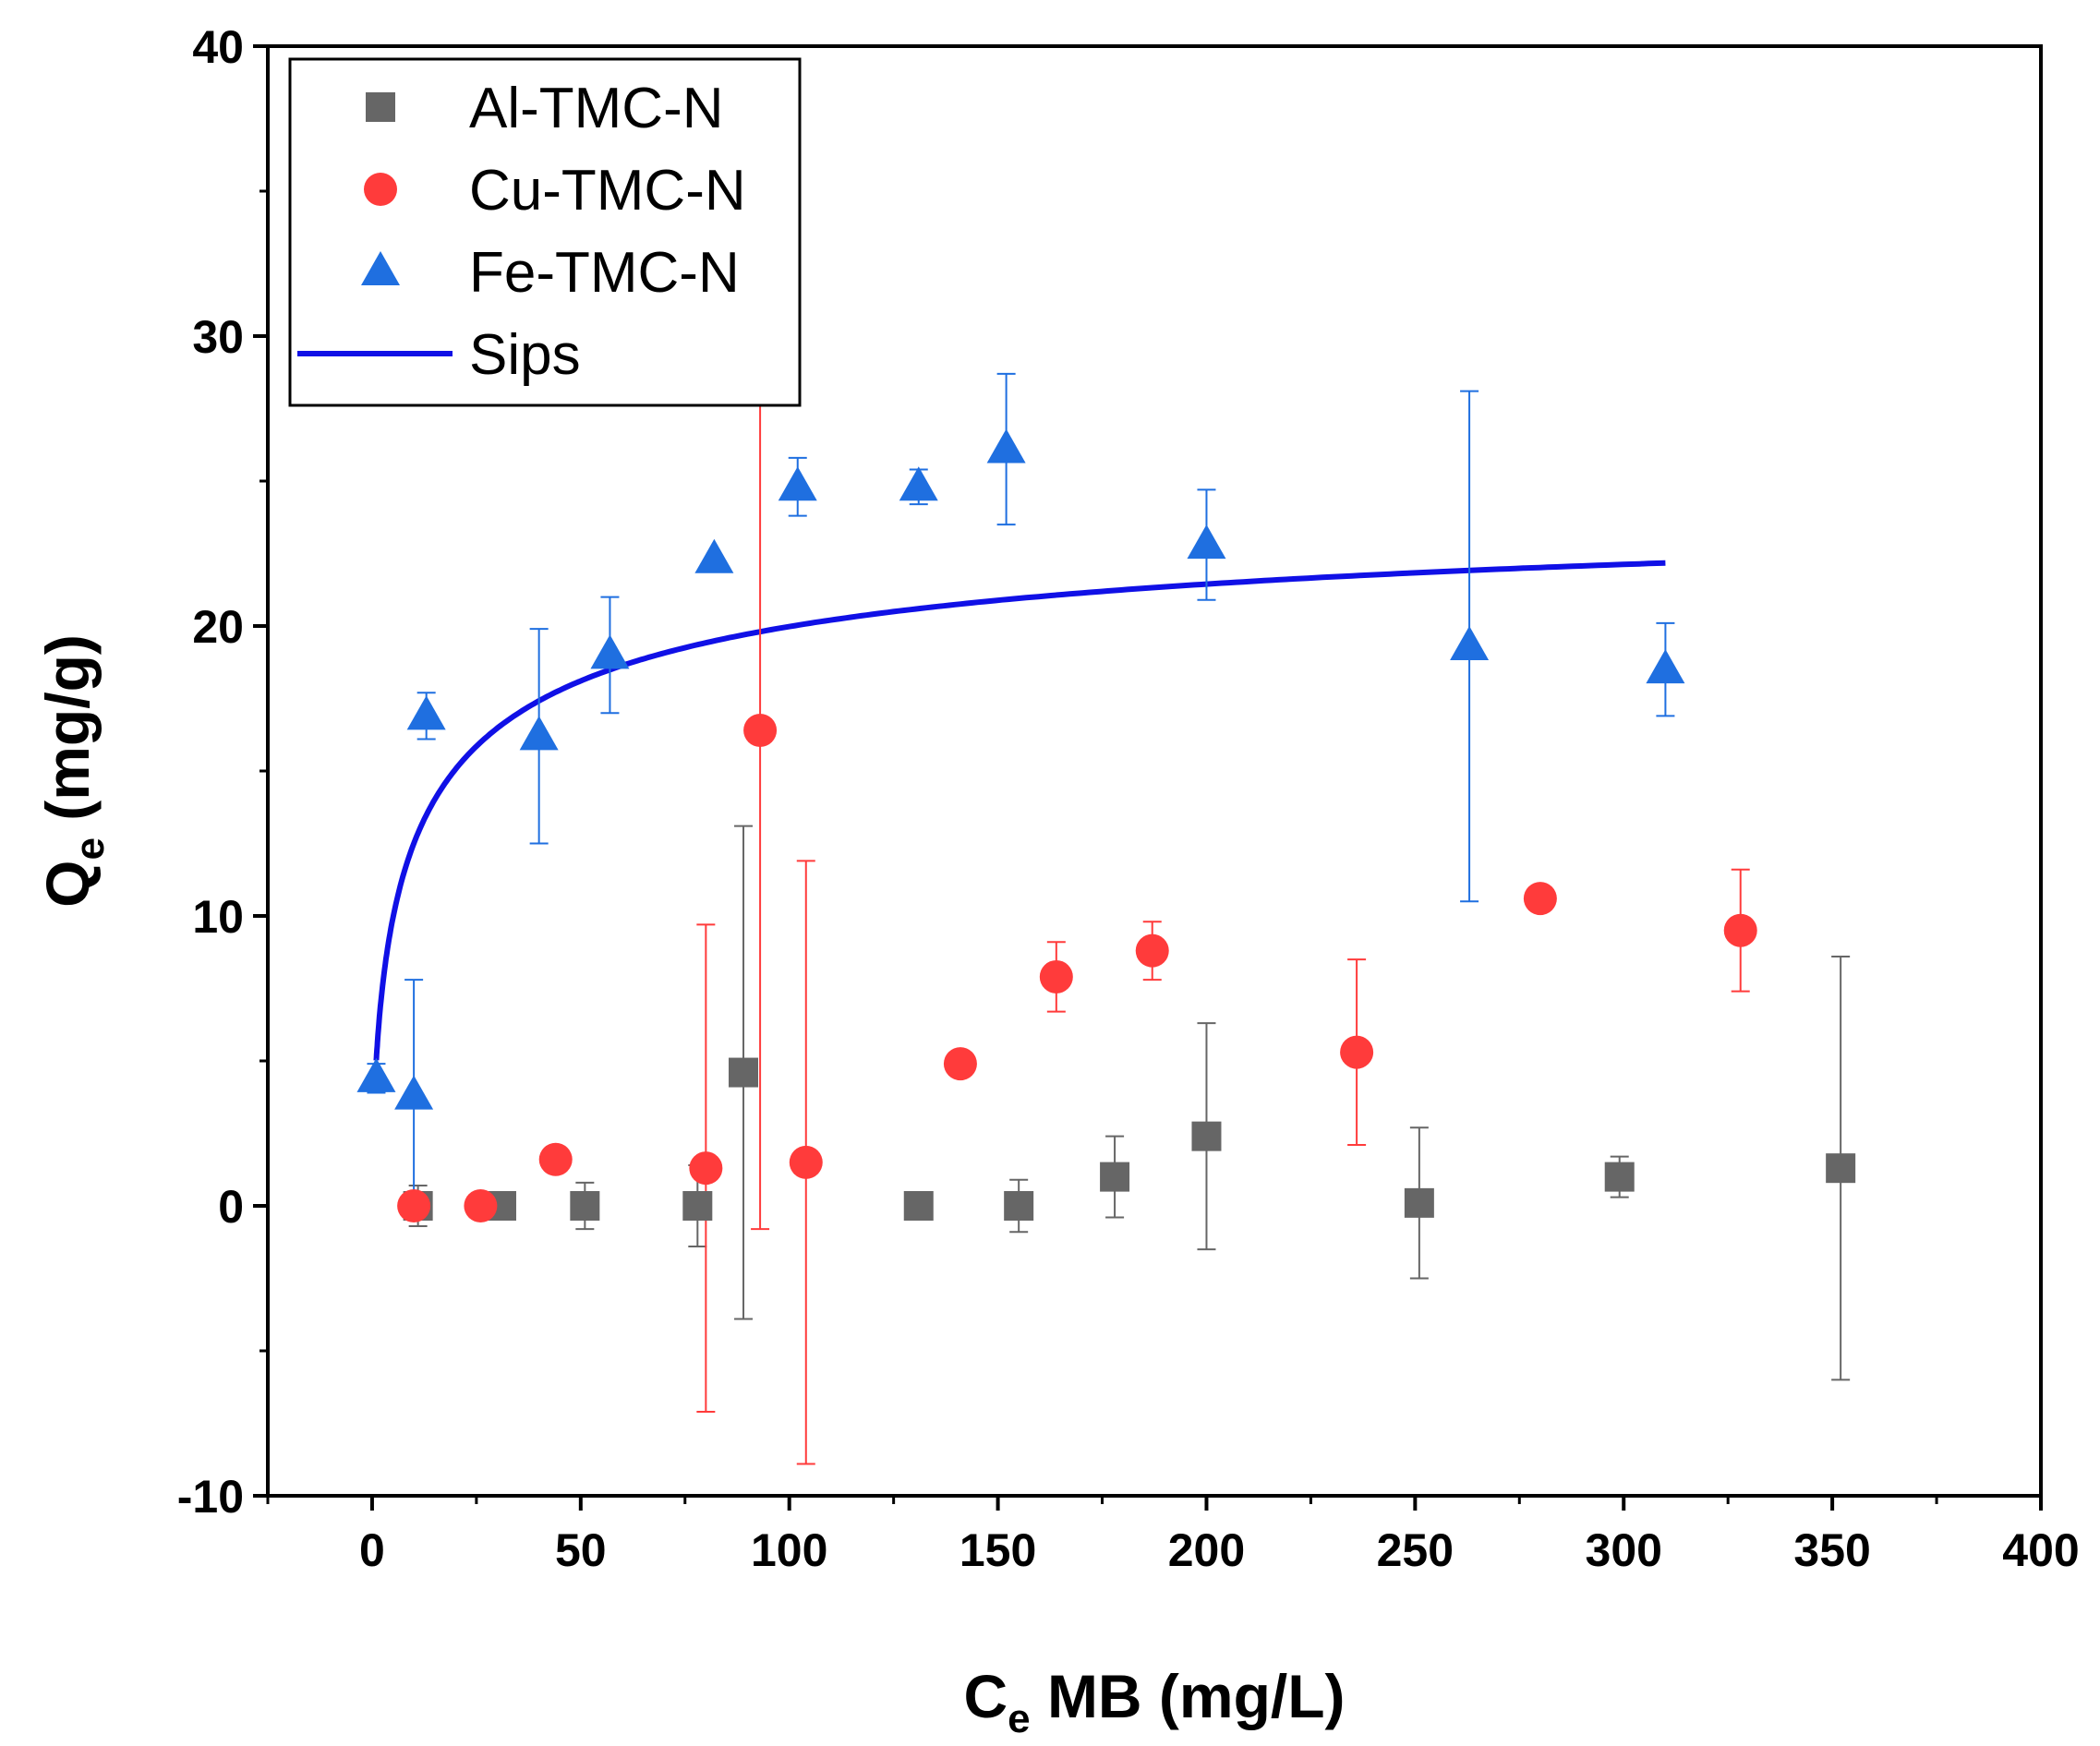 This screenshot has height=1746, width=2100. I want to click on legend-label-sips: Sips, so click(525, 355).